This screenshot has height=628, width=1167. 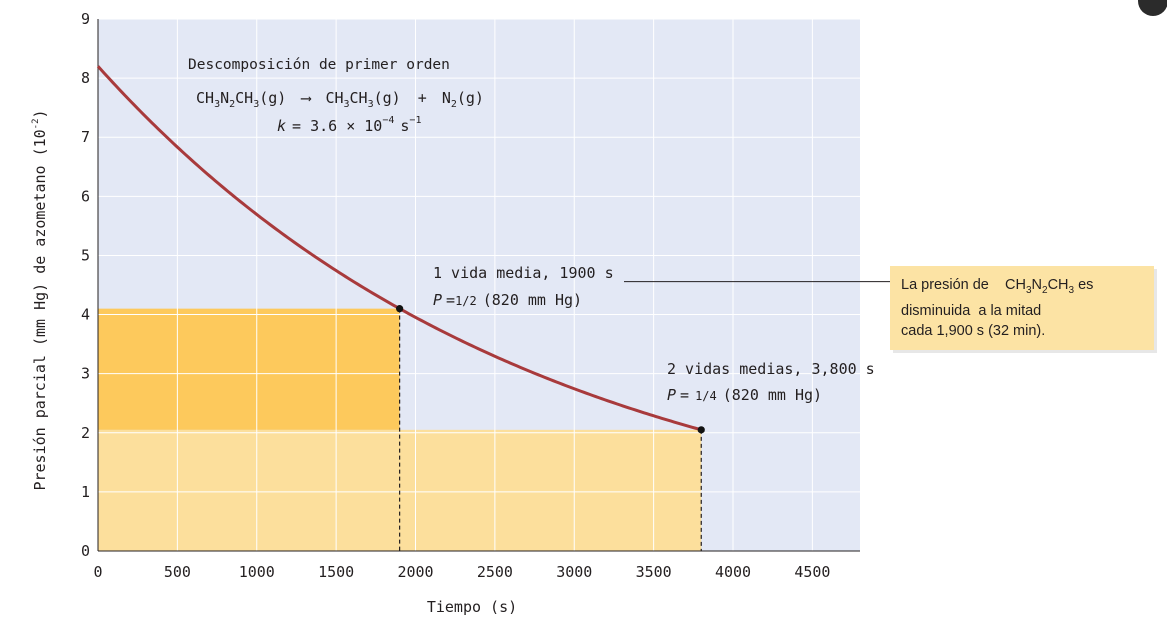 I want to click on product1-formula: CH3CH3(g), so click(x=362, y=99).